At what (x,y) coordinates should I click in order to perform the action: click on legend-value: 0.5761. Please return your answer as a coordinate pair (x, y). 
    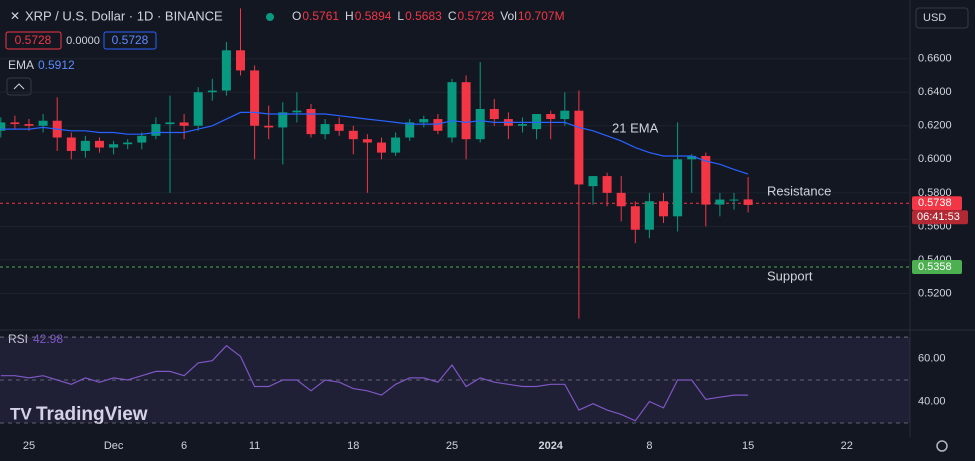
    Looking at the image, I should click on (320, 16).